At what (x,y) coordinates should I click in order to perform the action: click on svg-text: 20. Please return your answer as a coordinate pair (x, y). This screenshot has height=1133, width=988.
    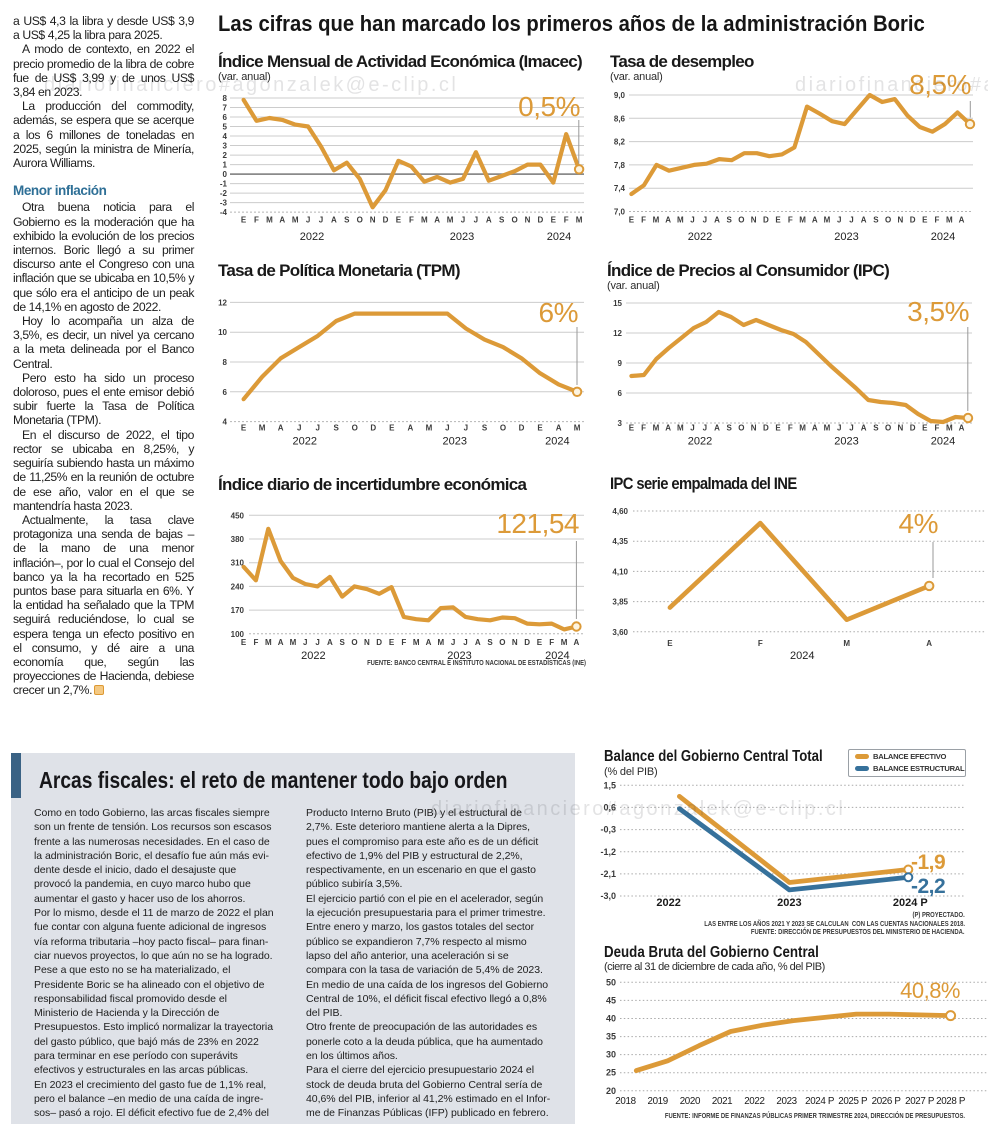
    Looking at the image, I should click on (611, 1091).